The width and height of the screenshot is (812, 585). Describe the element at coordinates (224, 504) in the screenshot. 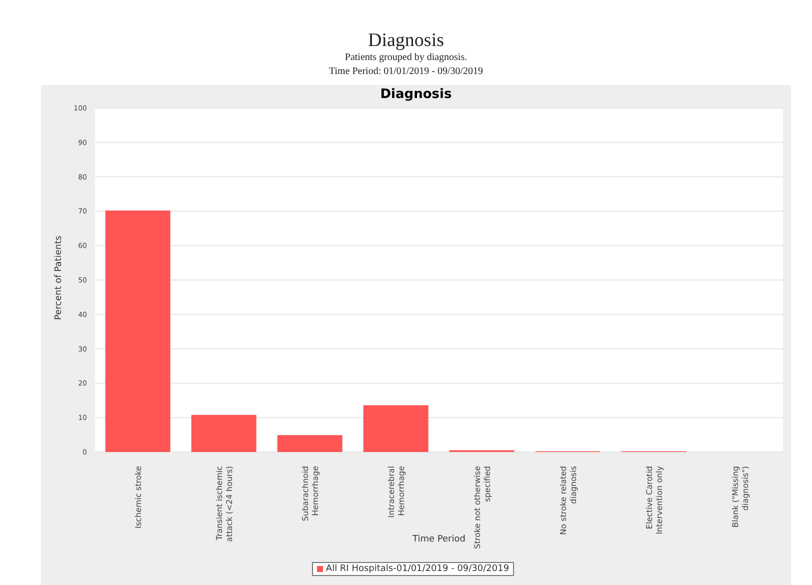

I see `x-tick-label: Transient ischemic attack (<24 hours)` at that location.